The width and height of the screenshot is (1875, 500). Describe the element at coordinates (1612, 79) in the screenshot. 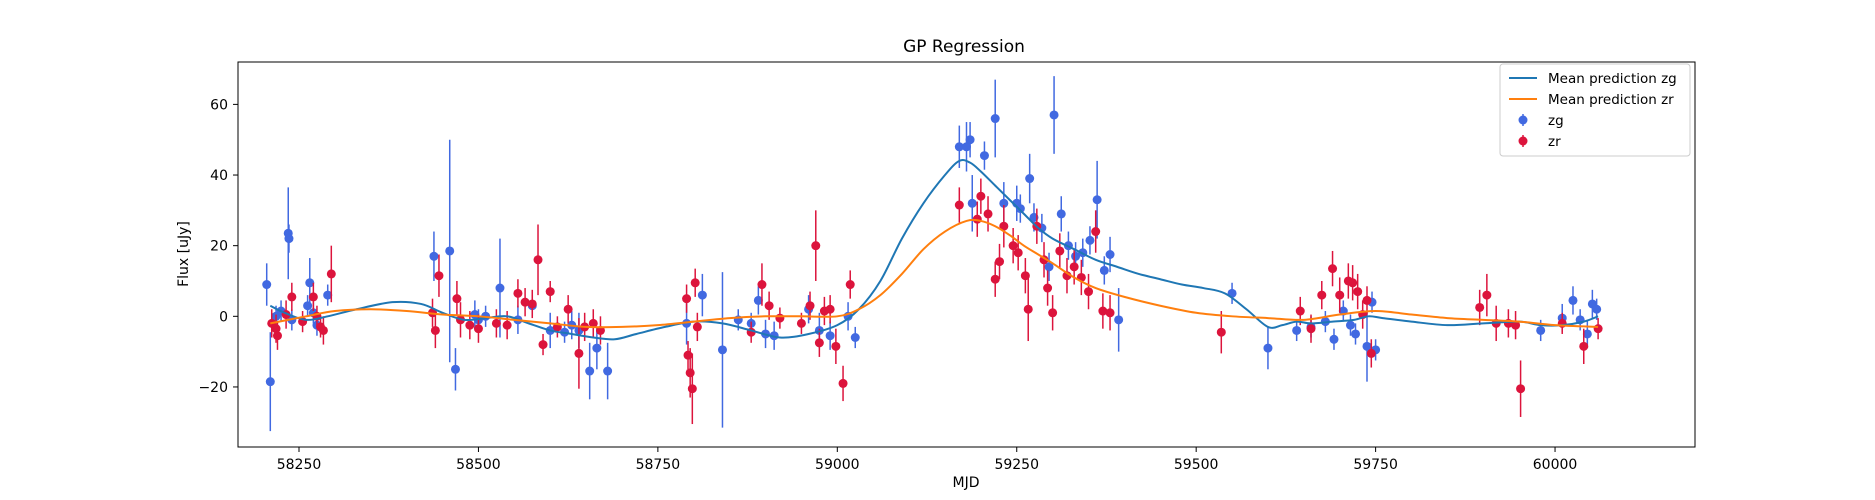

I see `legend-label-mean-zg: Mean prediction zg` at that location.